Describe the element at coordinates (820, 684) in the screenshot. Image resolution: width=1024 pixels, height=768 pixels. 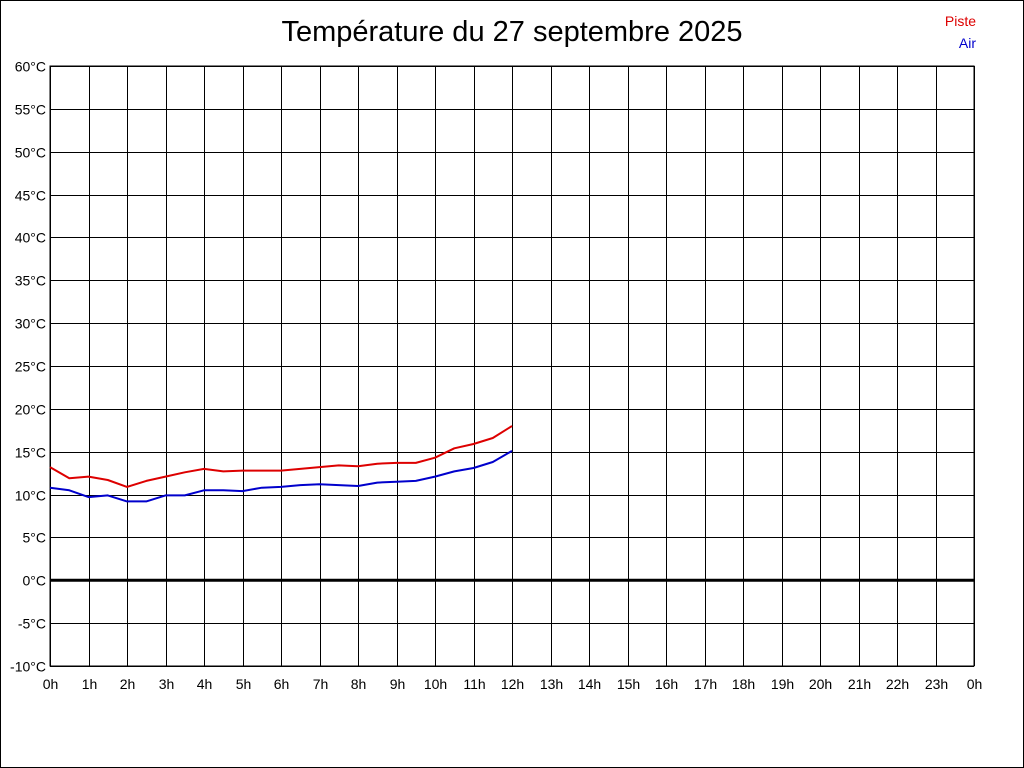
I see `x-tick-label: 20h` at that location.